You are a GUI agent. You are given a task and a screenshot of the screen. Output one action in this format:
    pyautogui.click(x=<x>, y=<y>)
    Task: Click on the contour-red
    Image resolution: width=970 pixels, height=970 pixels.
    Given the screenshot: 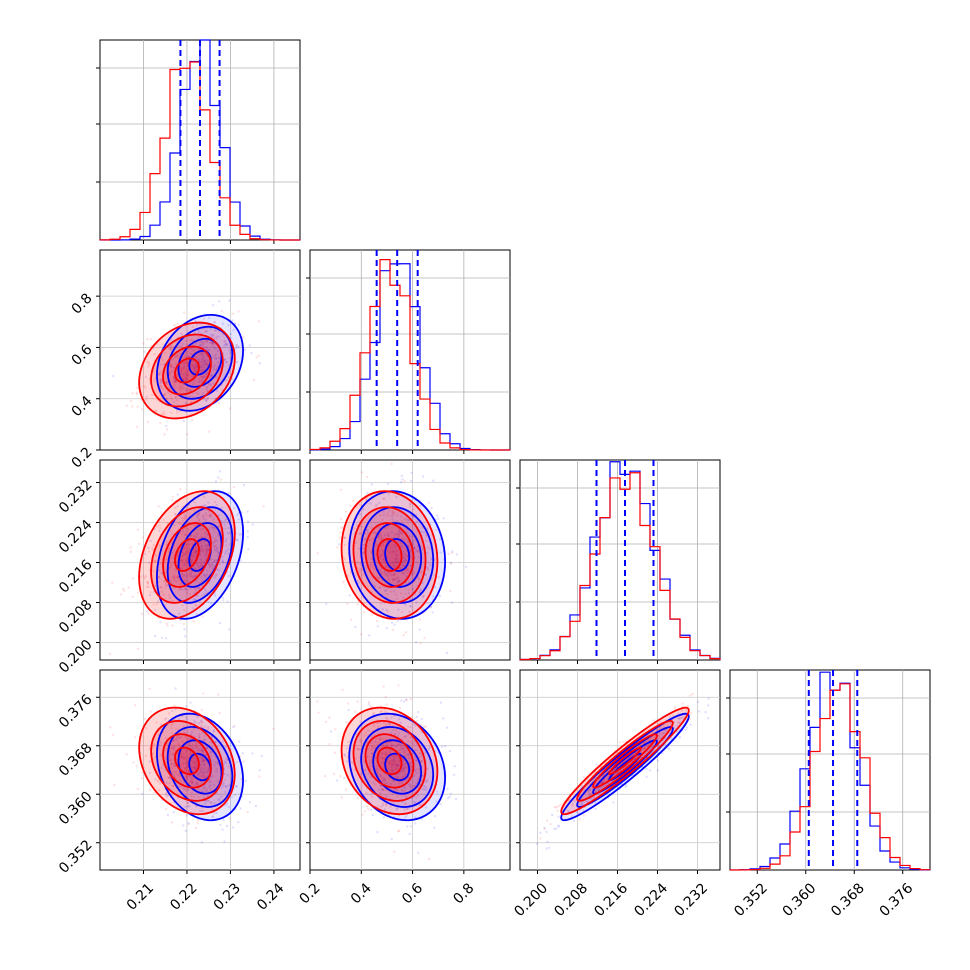 What is the action you would take?
    pyautogui.click(x=187, y=555)
    